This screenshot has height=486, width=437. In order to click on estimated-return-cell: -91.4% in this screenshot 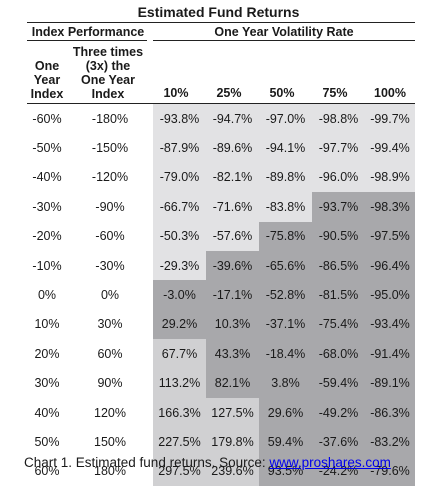, I will do `click(390, 354)`.